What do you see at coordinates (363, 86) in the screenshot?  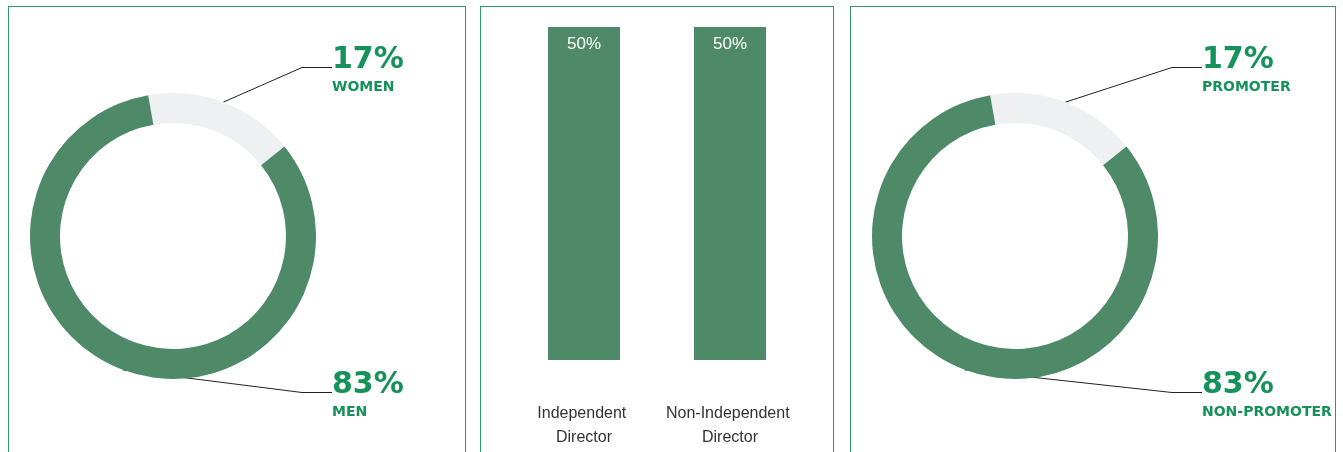 I see `slice-label: WOMEN` at bounding box center [363, 86].